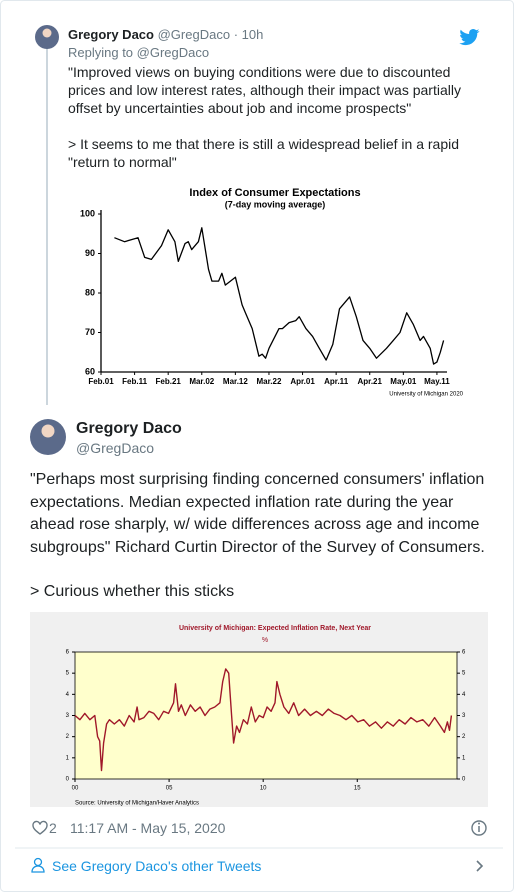  I want to click on plot-area, so click(266, 715).